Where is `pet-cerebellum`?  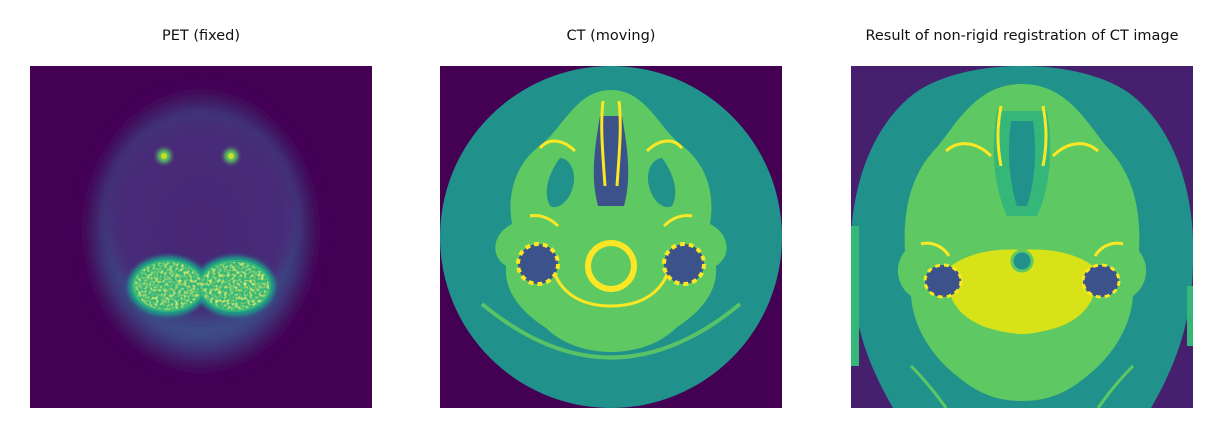
pet-cerebellum is located at coordinates (201, 286).